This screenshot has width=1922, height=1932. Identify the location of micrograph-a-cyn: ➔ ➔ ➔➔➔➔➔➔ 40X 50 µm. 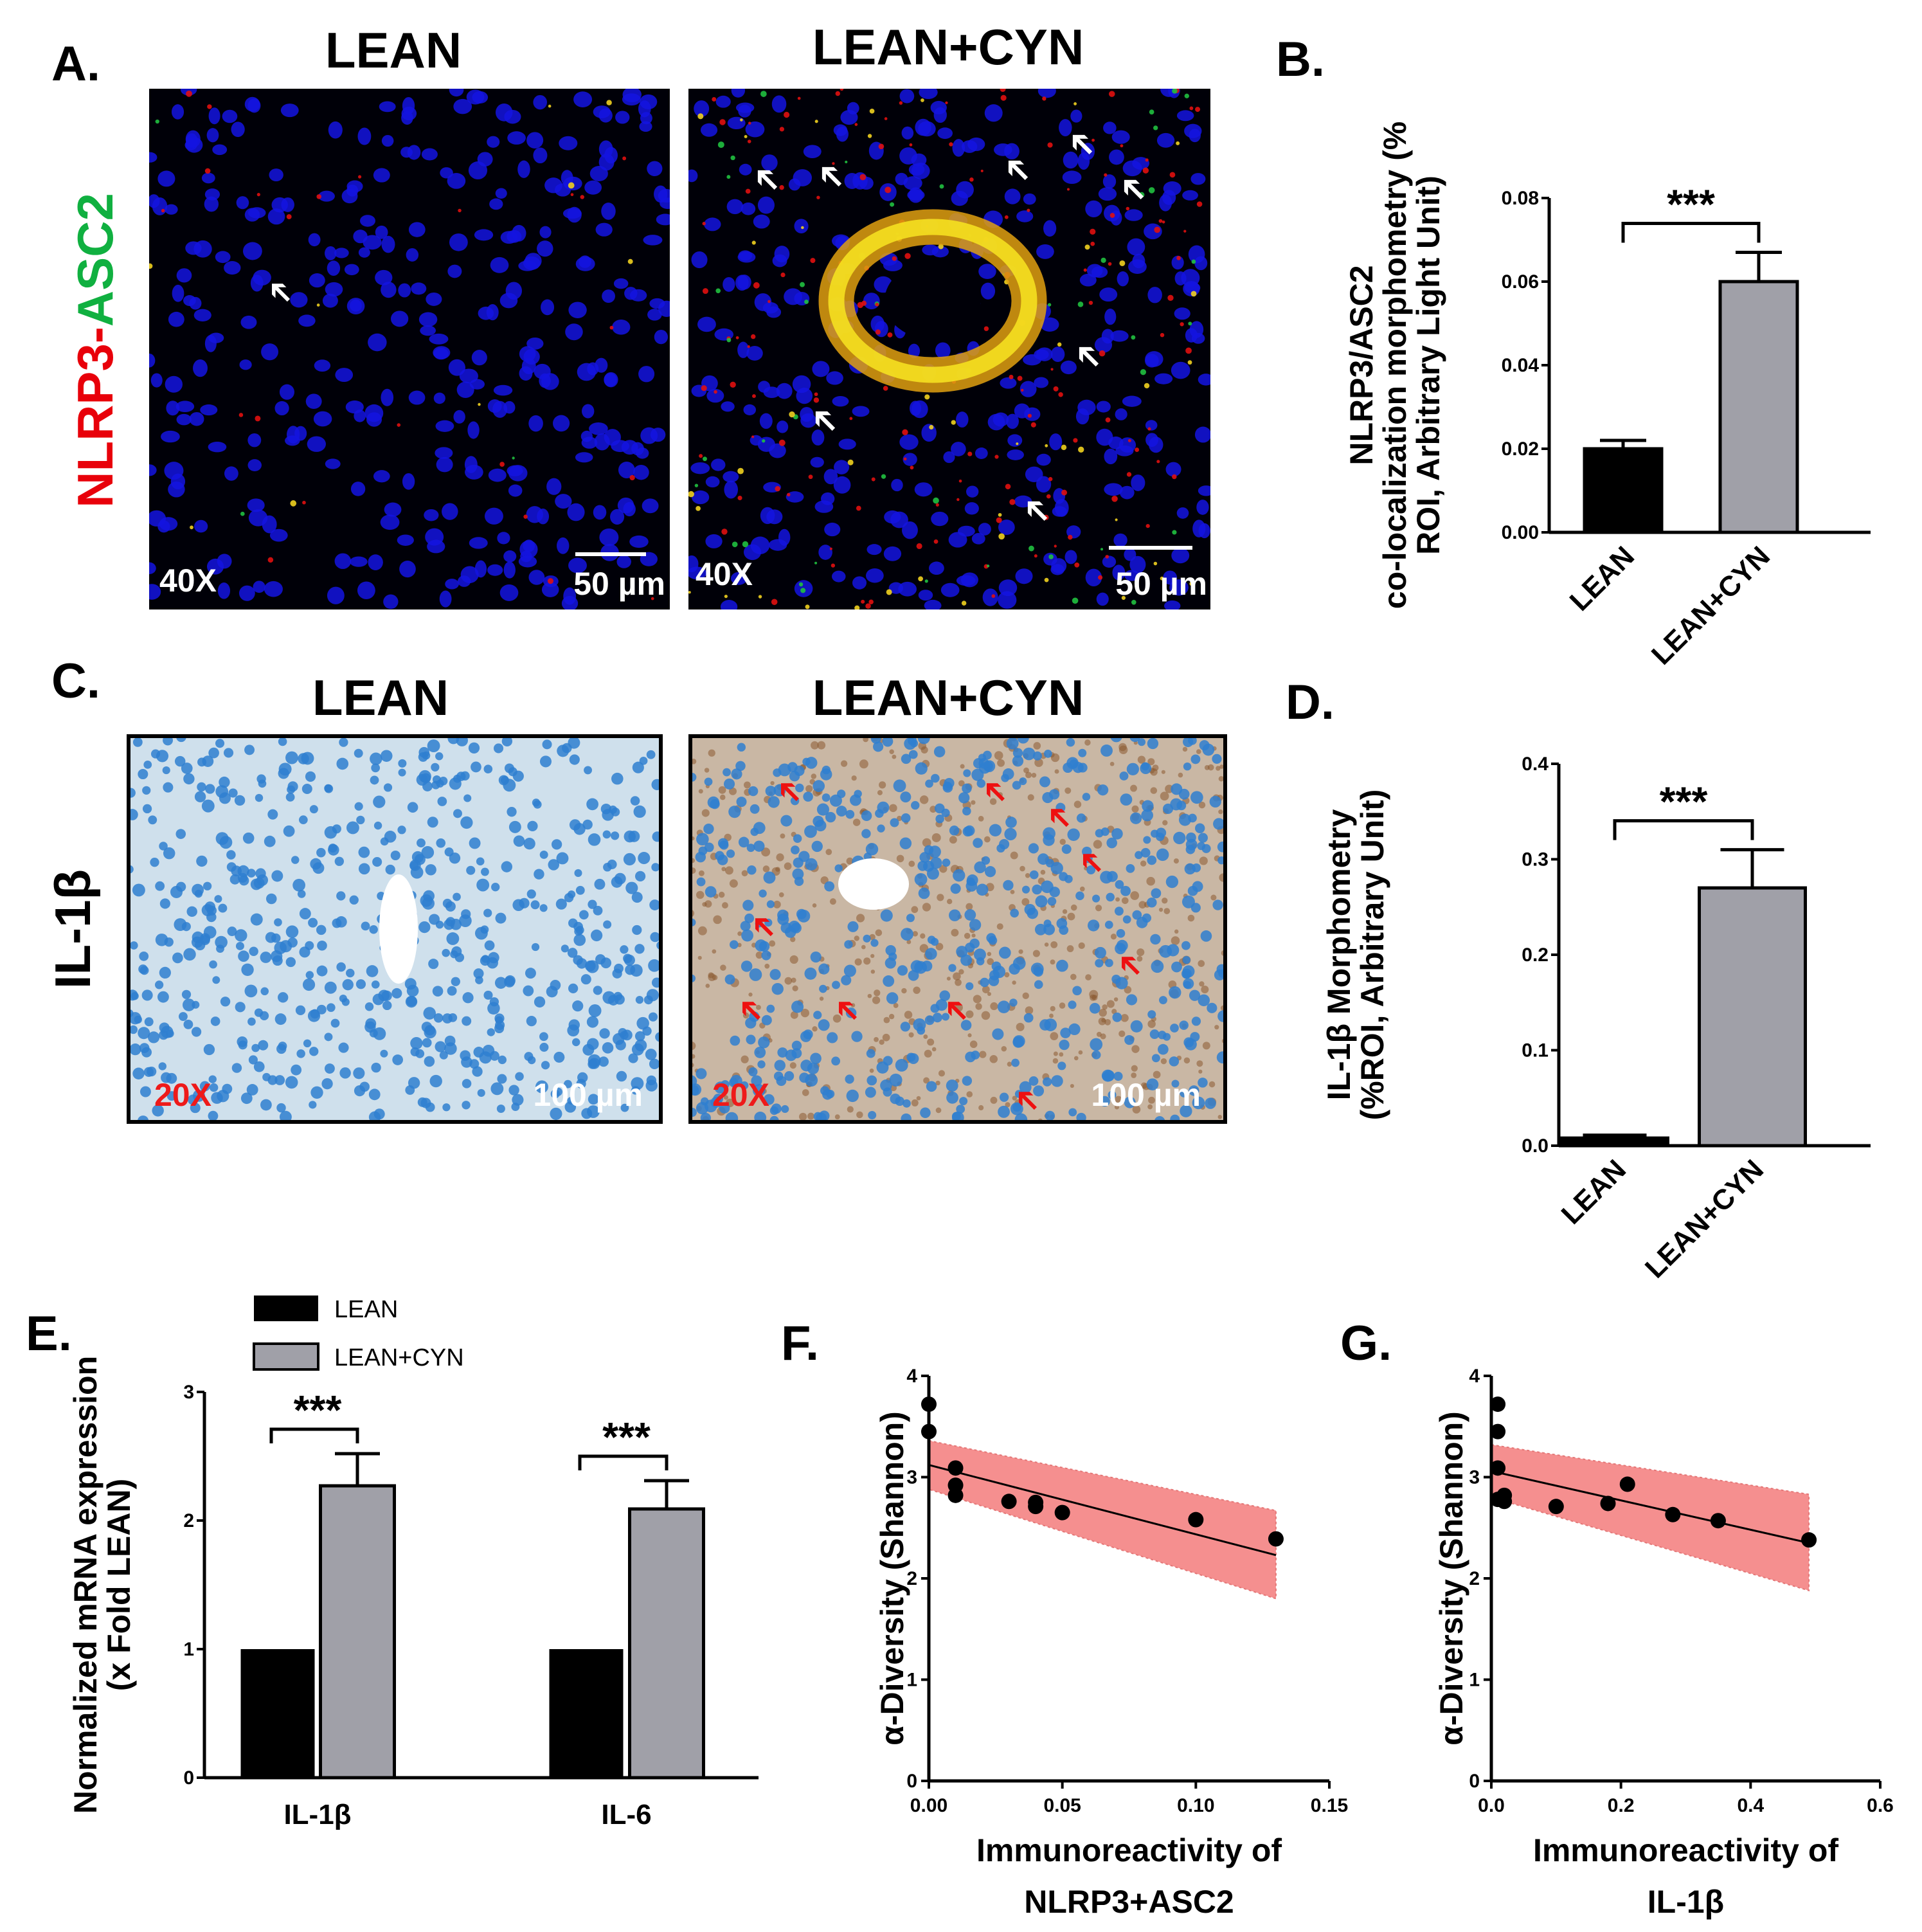
(949, 349).